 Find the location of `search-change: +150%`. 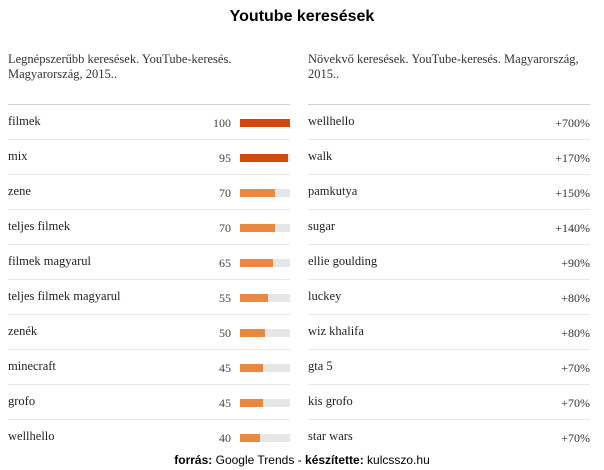

search-change: +150% is located at coordinates (572, 193).